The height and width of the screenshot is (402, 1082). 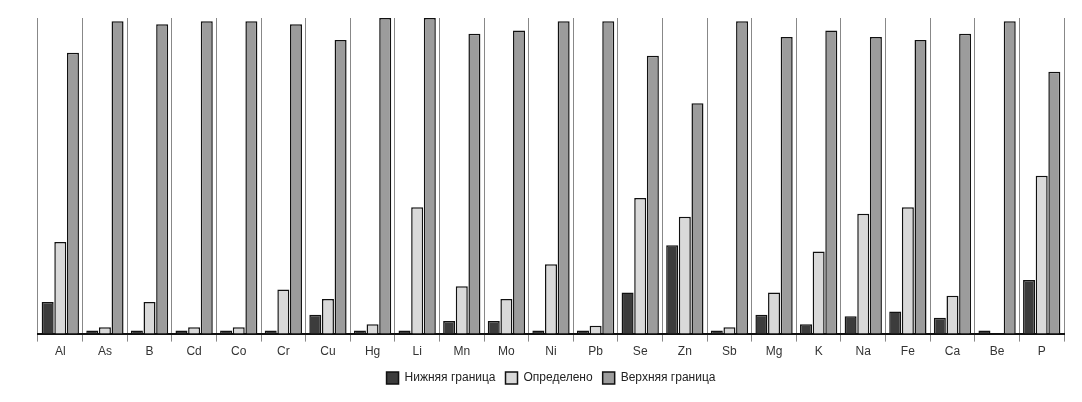 I want to click on legend-label: Определено, so click(x=558, y=377).